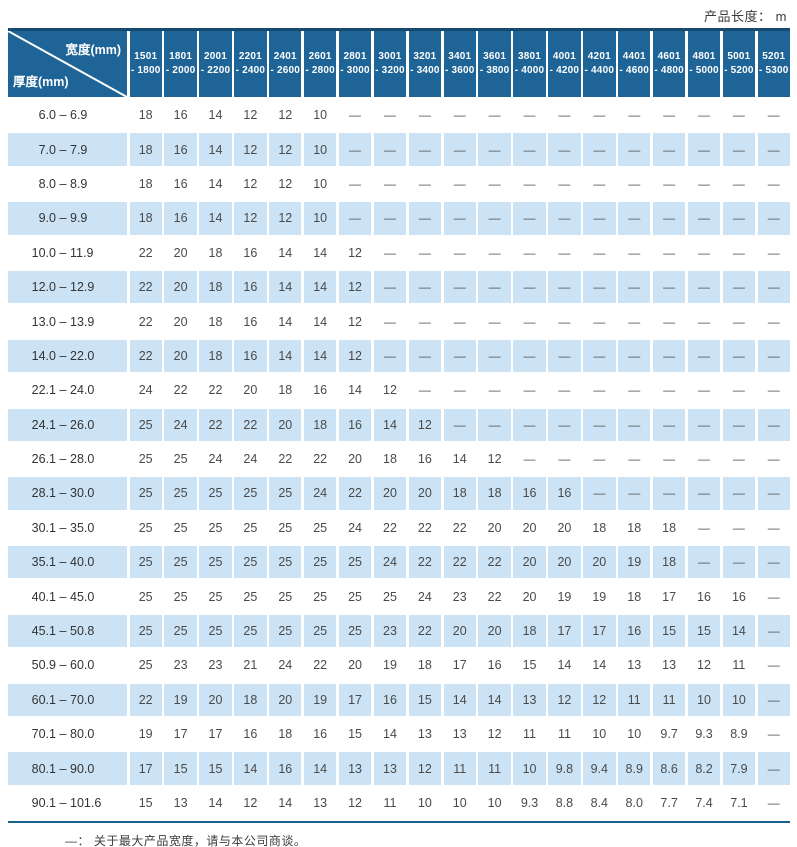 The width and height of the screenshot is (797, 847). Describe the element at coordinates (399, 321) in the screenshot. I see `table-row: 13.0–13.9 22 20 18 16 14 14 12— — — — — — — — — — — —` at that location.